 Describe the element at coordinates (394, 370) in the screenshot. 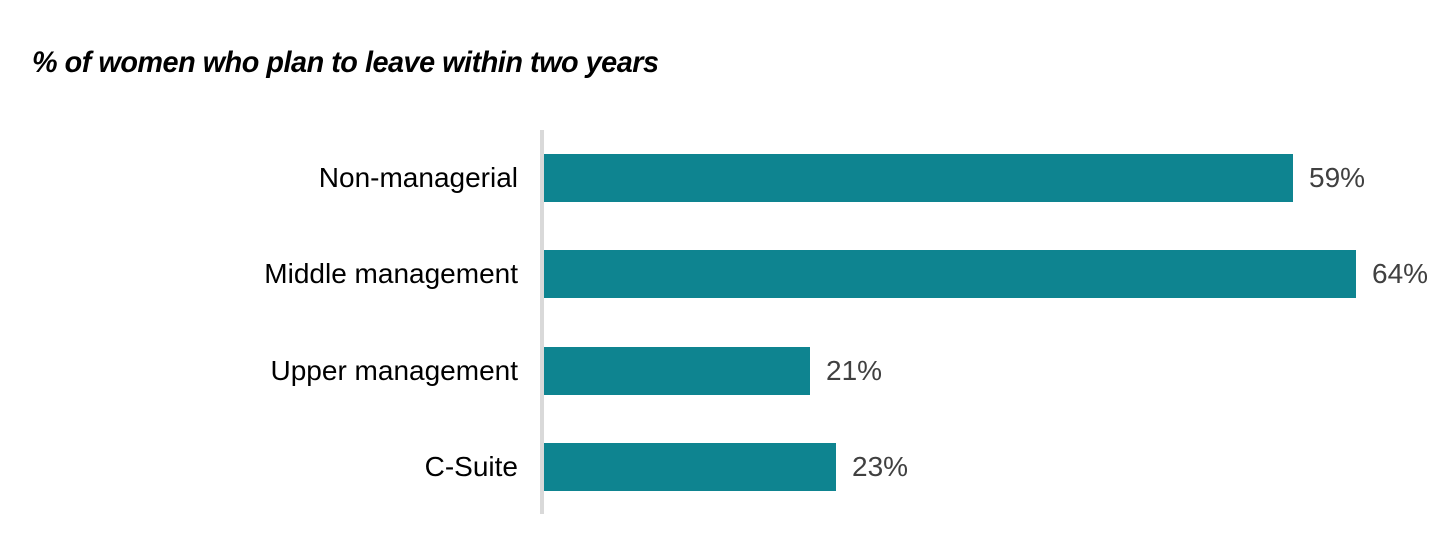

I see `category-label: Upper management` at that location.